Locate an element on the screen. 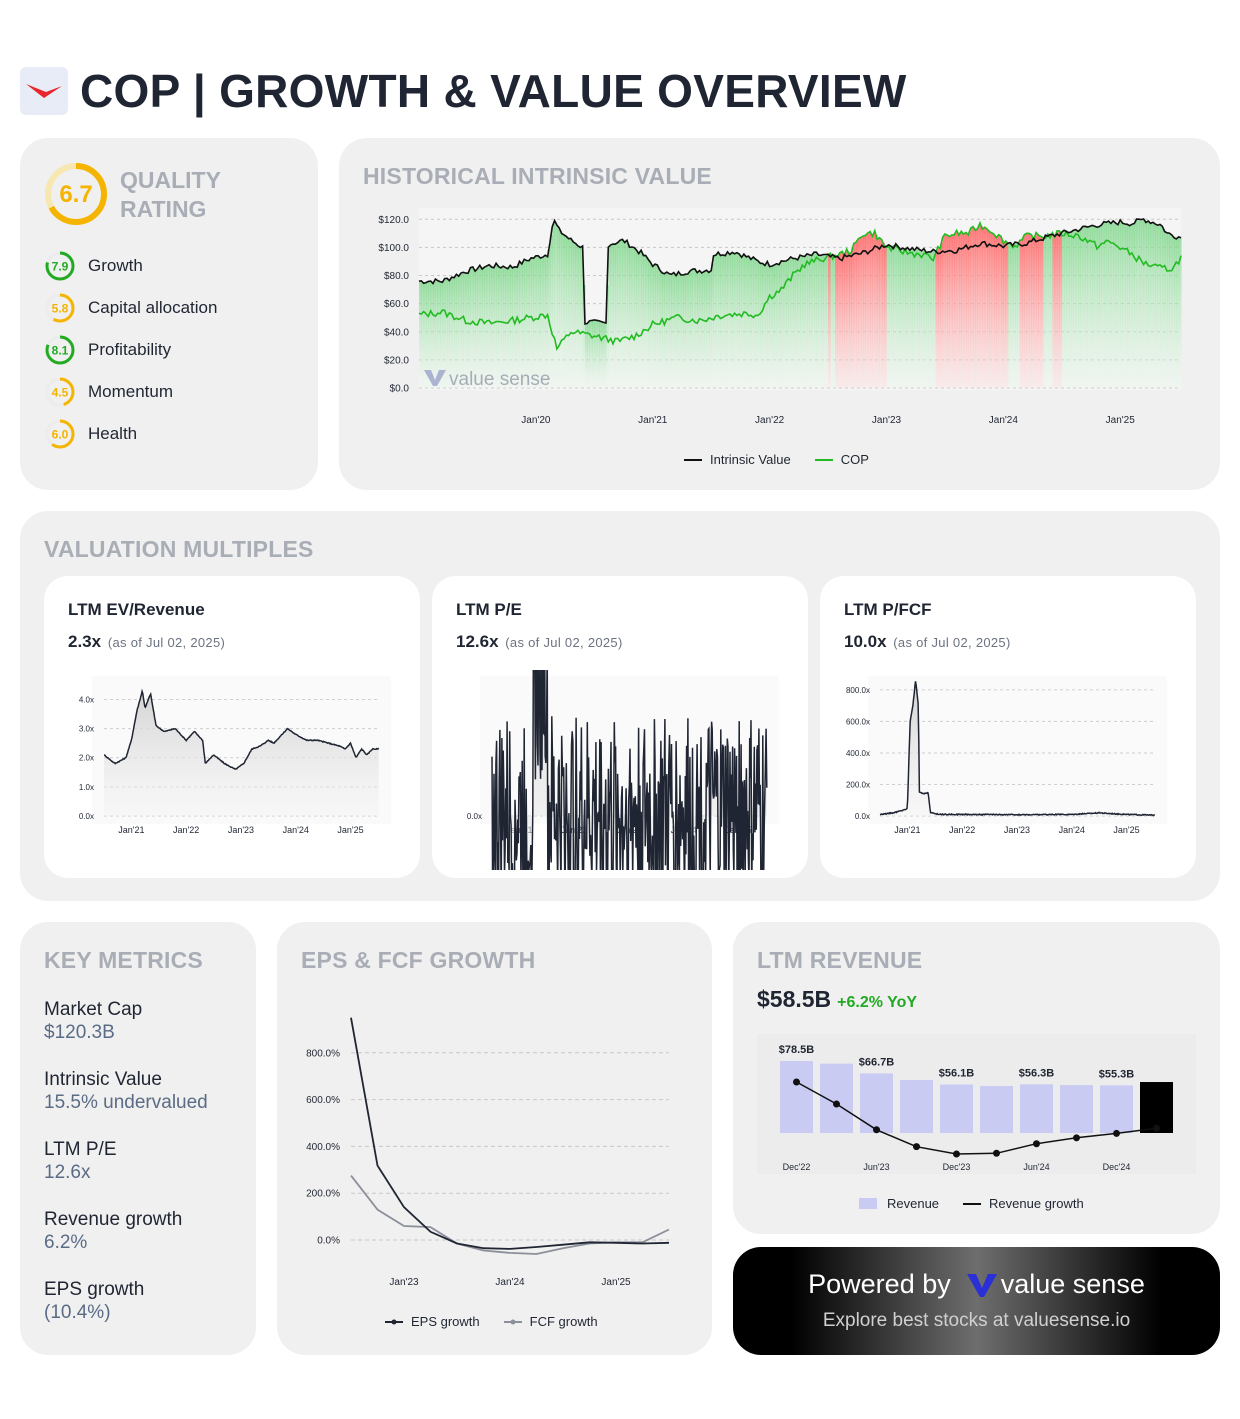 Image resolution: width=1240 pixels, height=1419 pixels. y-tick-label: 2.0x is located at coordinates (86, 758).